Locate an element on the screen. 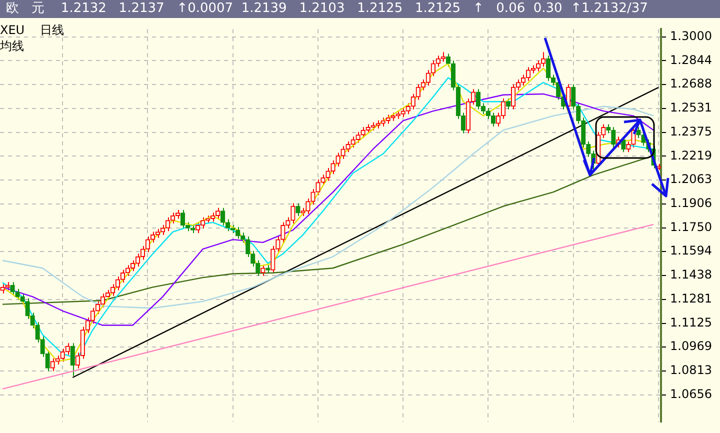 The height and width of the screenshot is (433, 720). y-tick-label: 1.2063 is located at coordinates (691, 179).